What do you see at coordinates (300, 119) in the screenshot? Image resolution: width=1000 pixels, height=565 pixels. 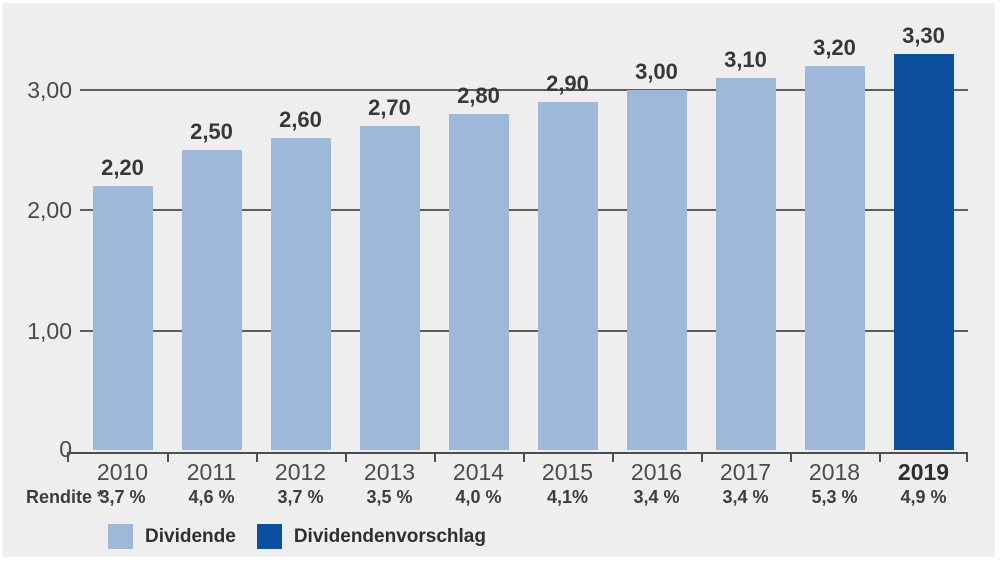 I see `bar-value-label: 2,60` at bounding box center [300, 119].